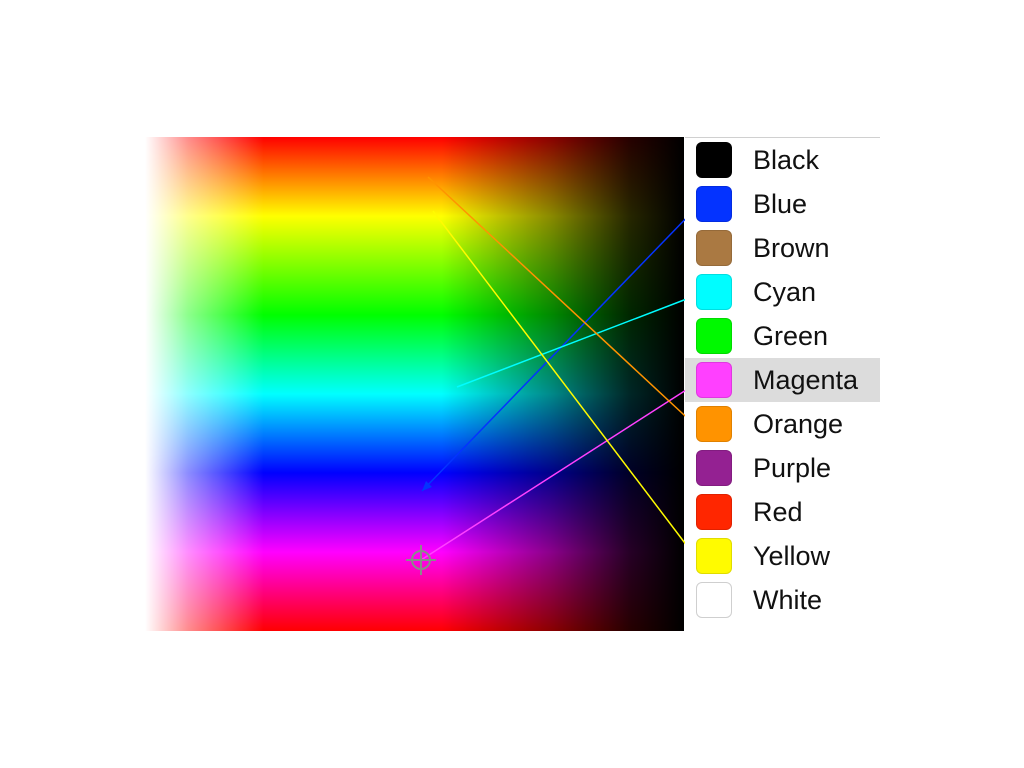 The width and height of the screenshot is (1024, 768). Describe the element at coordinates (785, 291) in the screenshot. I see `color-label: Cyan` at that location.